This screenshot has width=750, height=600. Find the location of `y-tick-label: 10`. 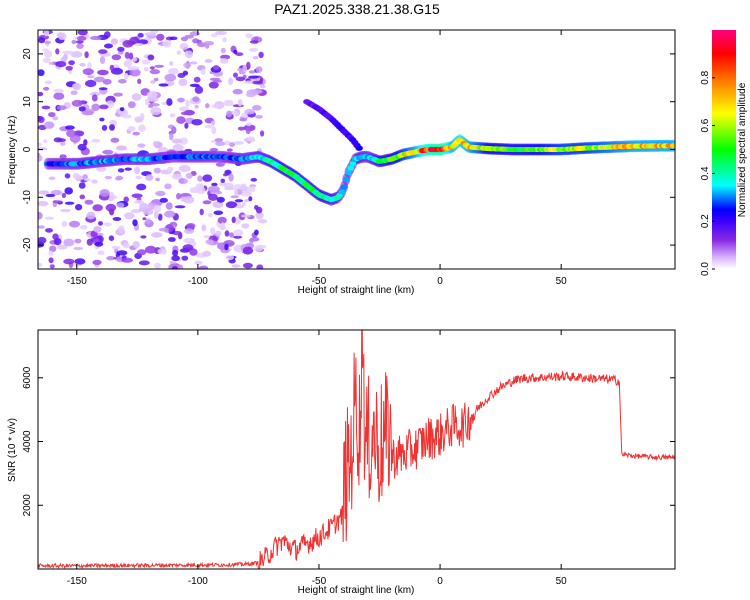

y-tick-label: 10 is located at coordinates (27, 102).